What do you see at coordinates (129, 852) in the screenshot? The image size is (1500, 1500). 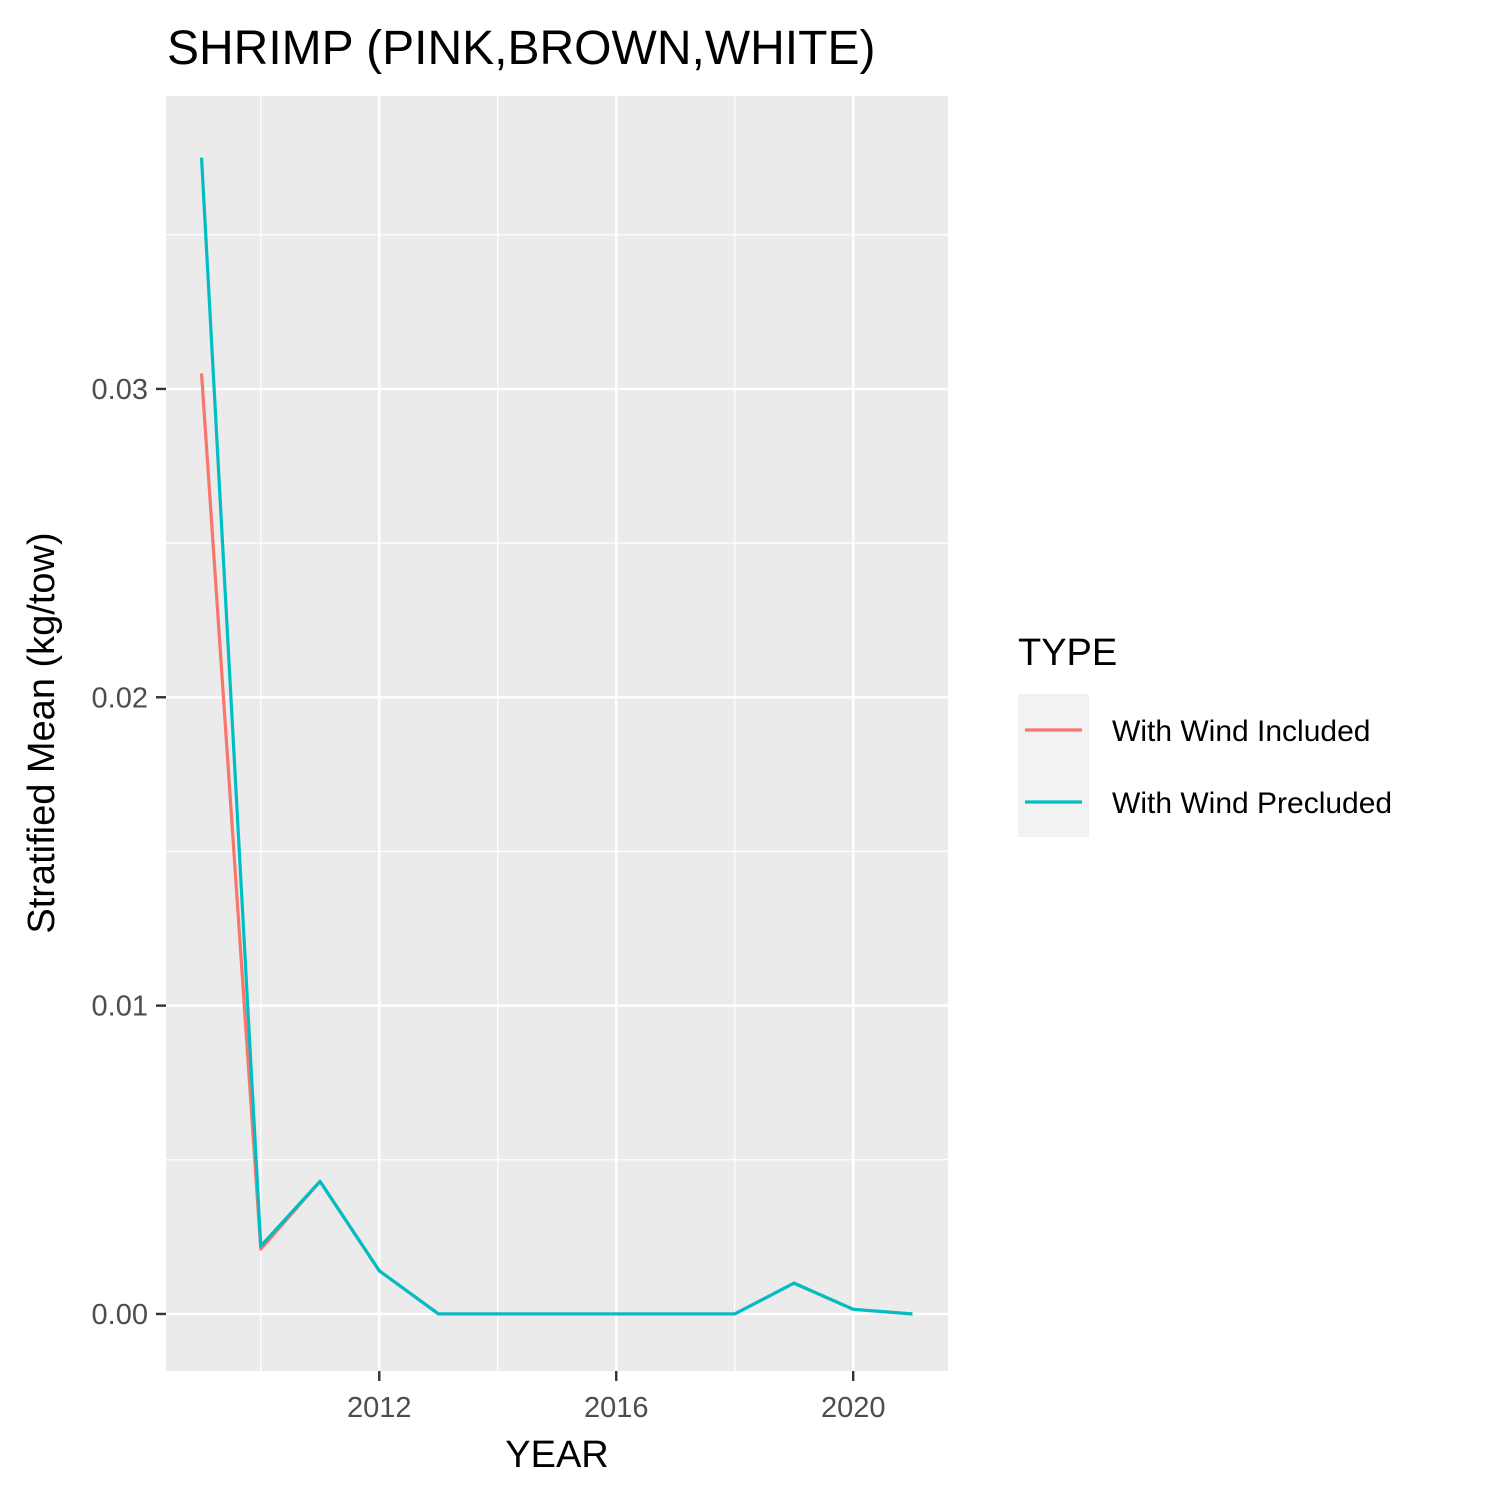 I see `y-axis: 0.00 0.01 0.02 0.03` at bounding box center [129, 852].